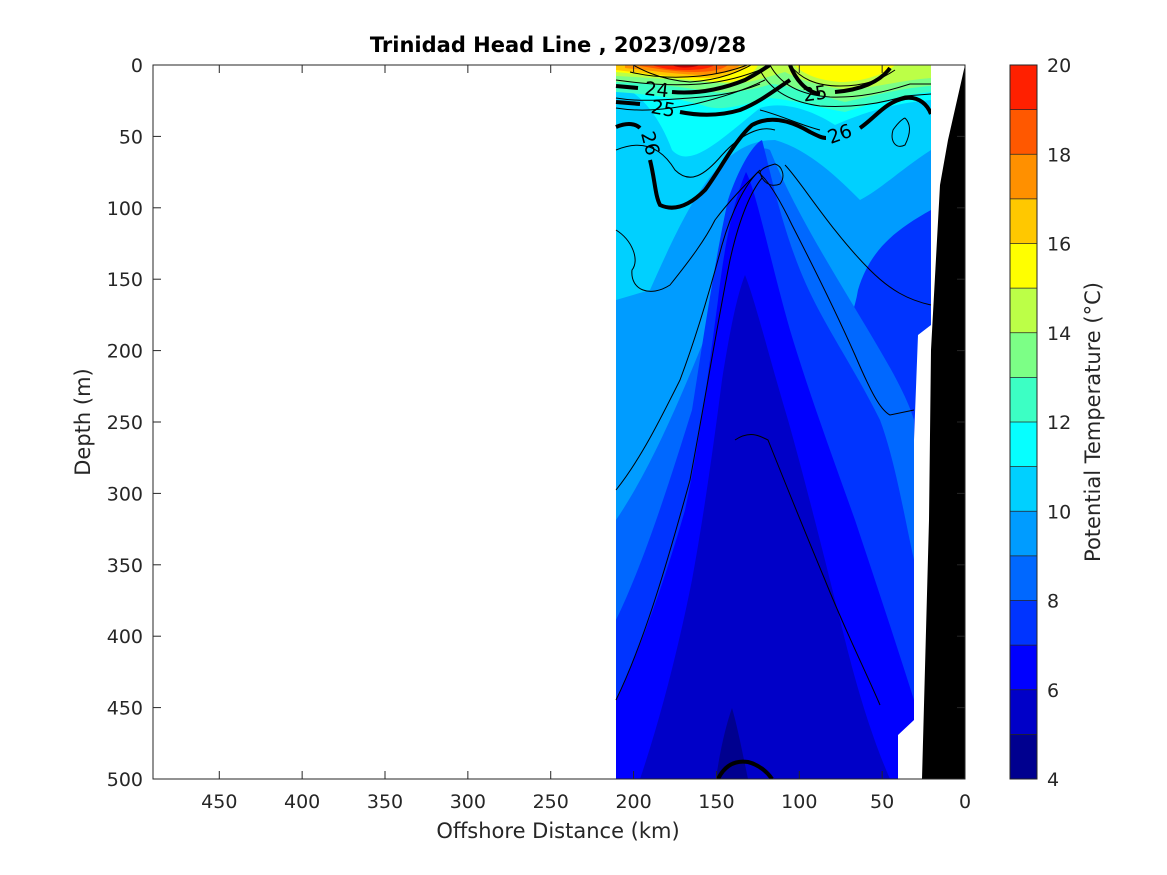 This screenshot has height=875, width=1167. What do you see at coordinates (1040, 423) in the screenshot?
I see `colorbar: 4 6 8 10 12 14 16 18 20` at bounding box center [1040, 423].